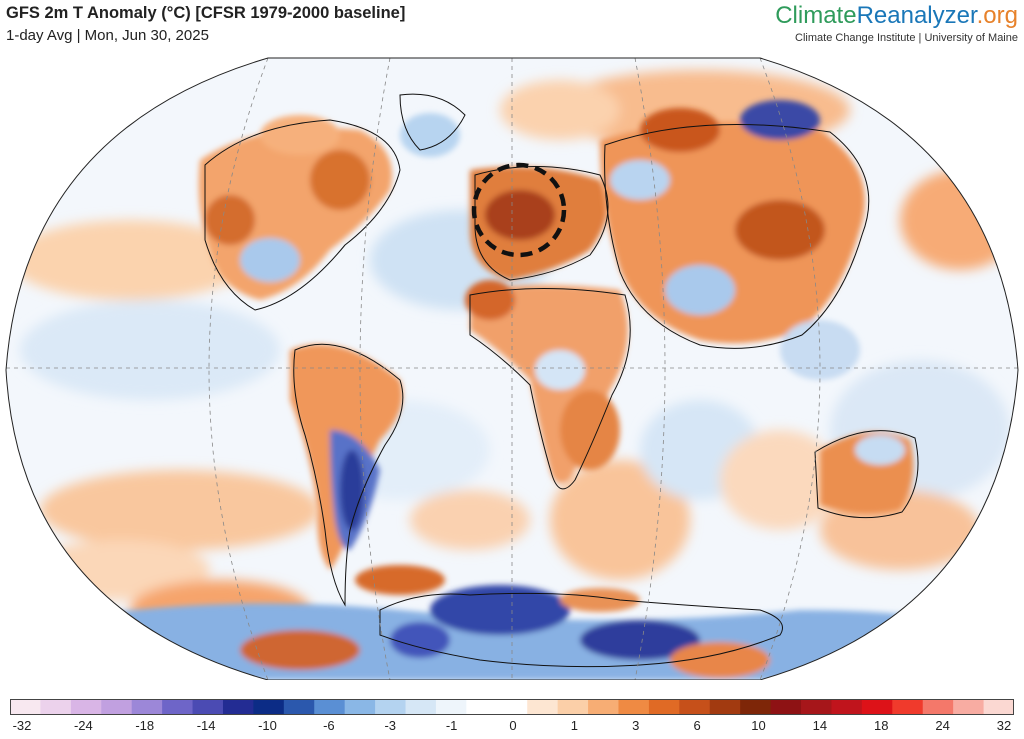 Image resolution: width=1024 pixels, height=739 pixels. I want to click on brand-logo: ClimateReanalyzer.org, so click(896, 16).